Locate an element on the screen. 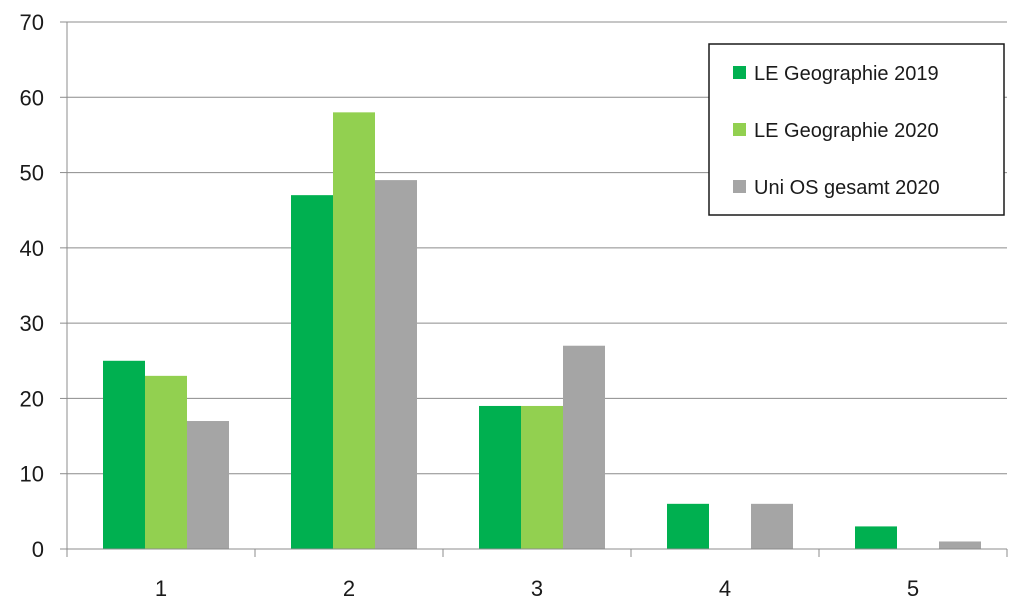  x-tick-label: 2 is located at coordinates (349, 588).